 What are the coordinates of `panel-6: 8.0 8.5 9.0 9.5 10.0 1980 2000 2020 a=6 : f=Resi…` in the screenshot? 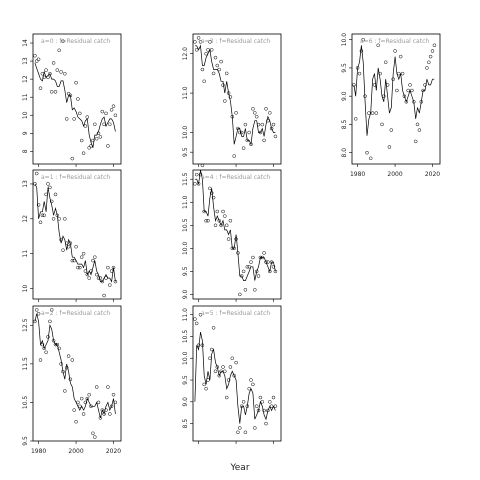 It's located at (391, 105).